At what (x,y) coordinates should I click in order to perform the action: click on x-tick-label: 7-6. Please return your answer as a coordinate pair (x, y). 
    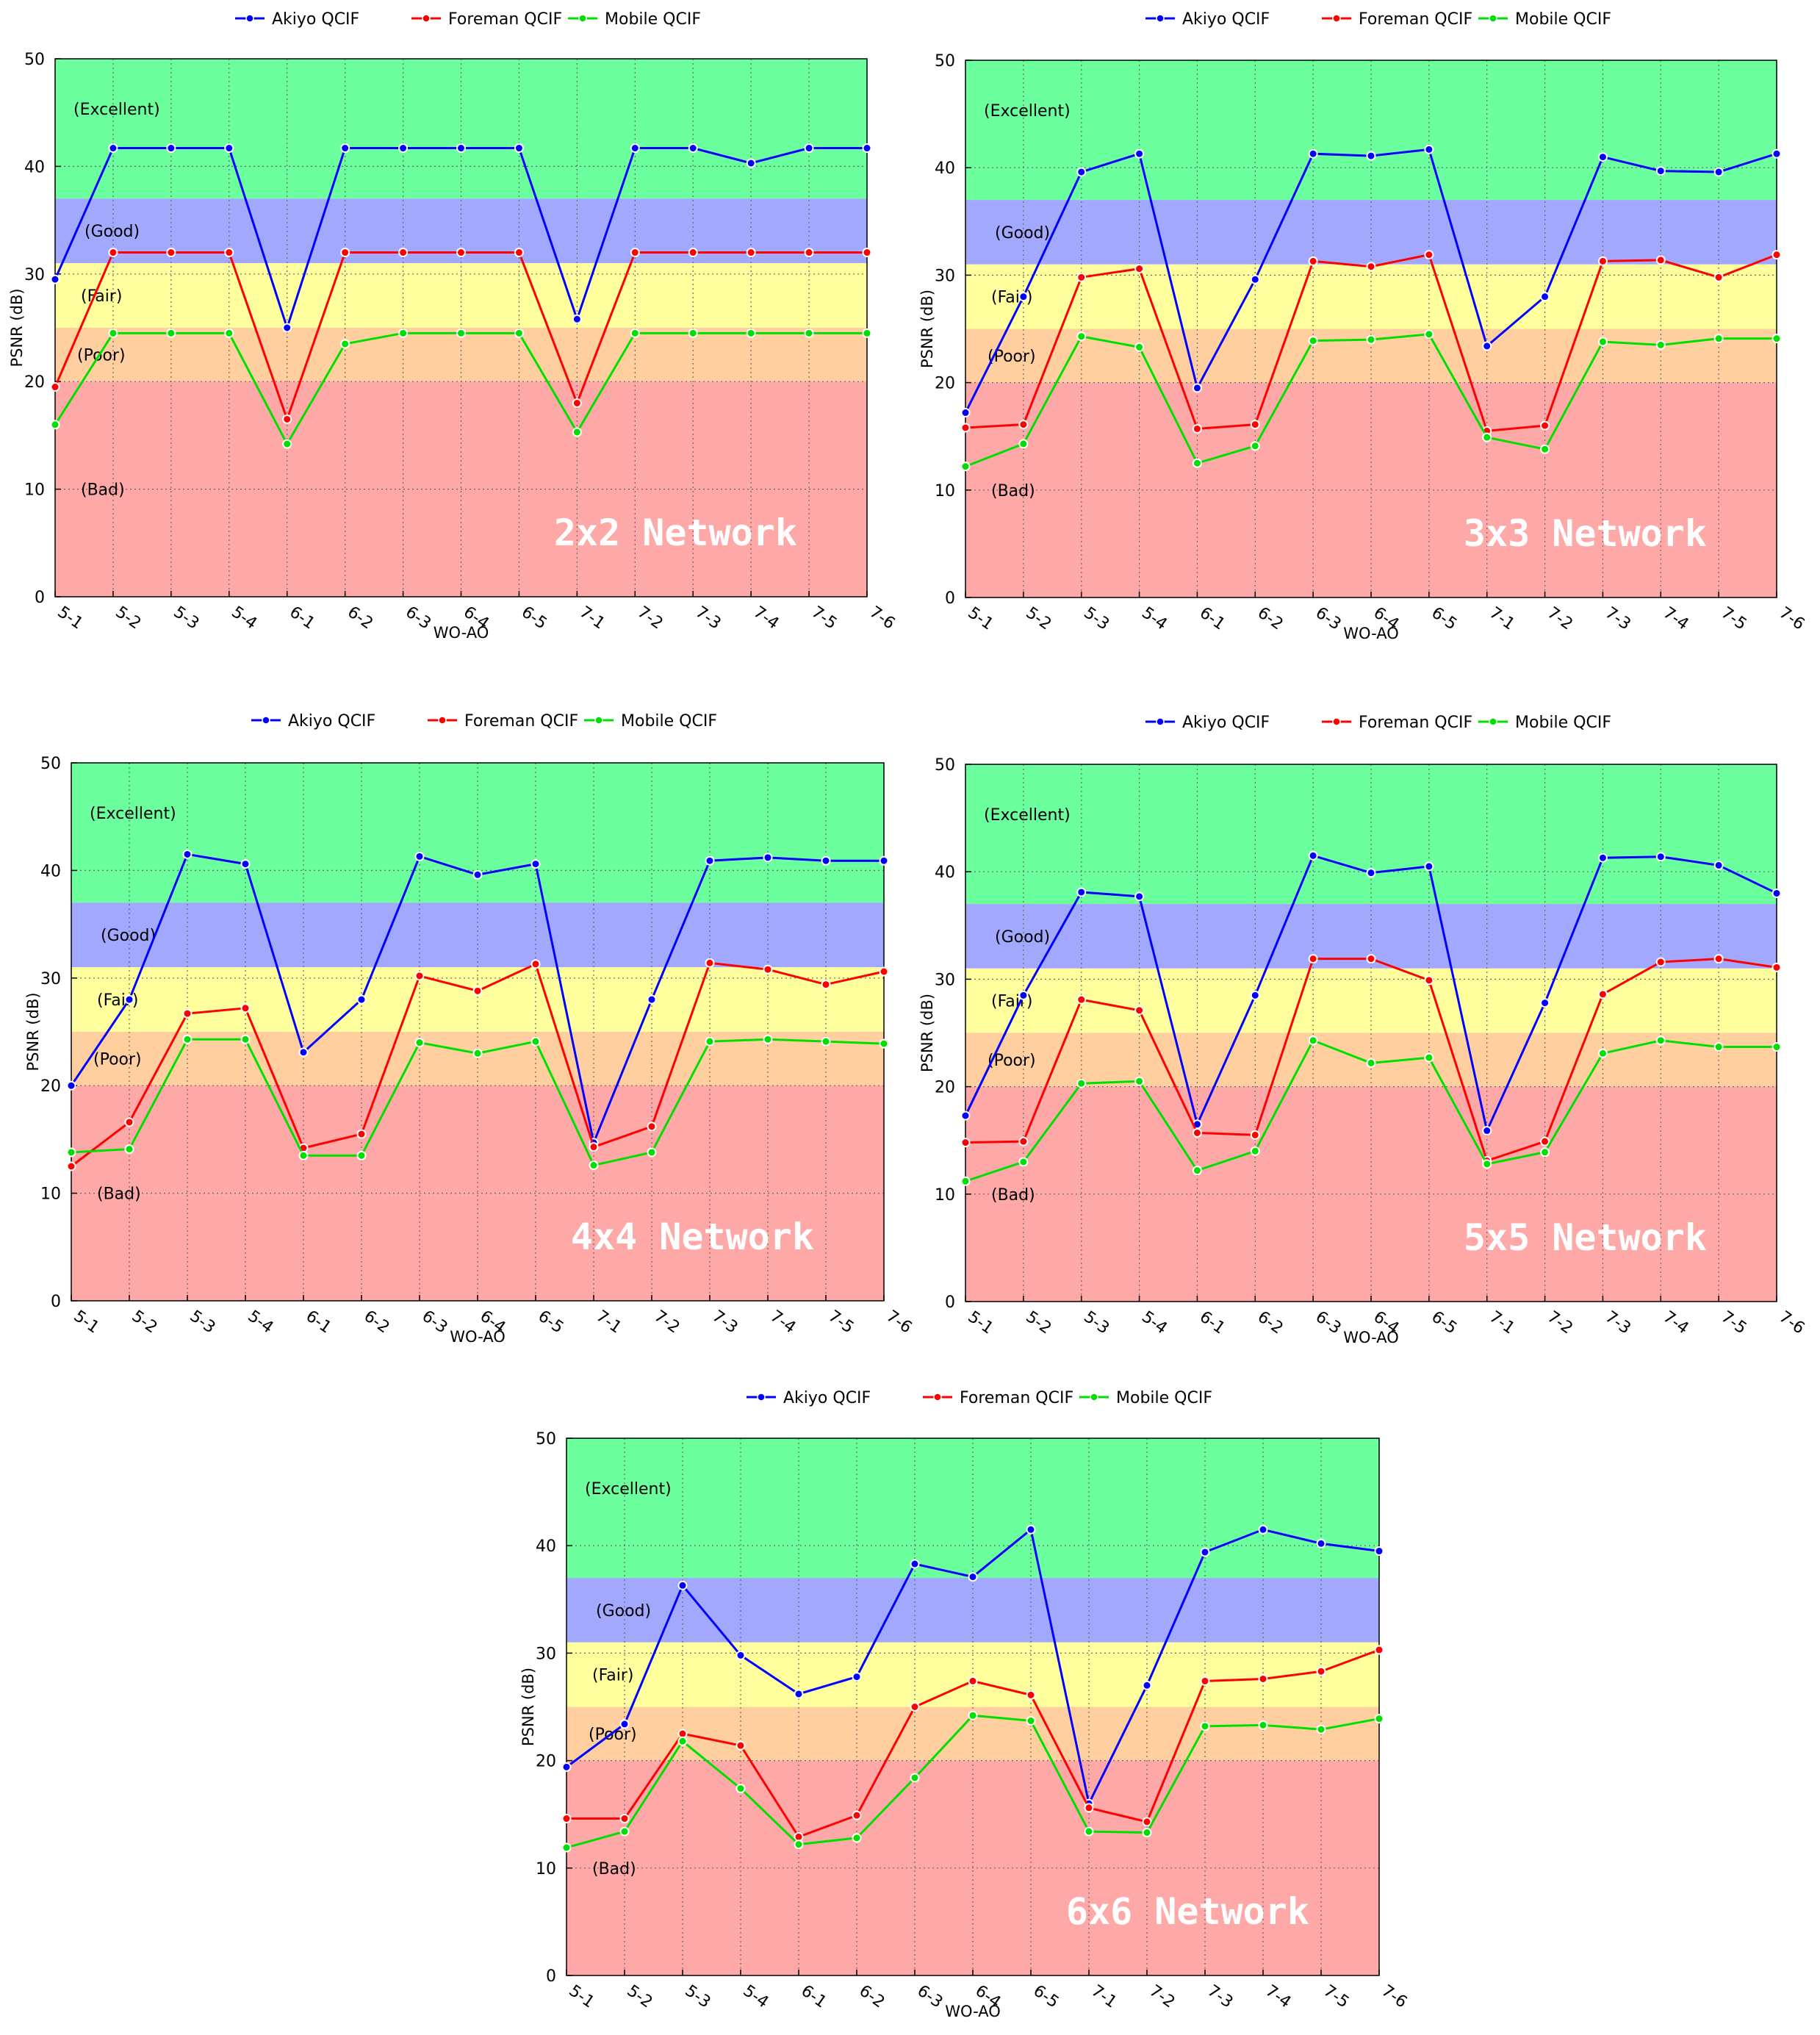
    Looking at the image, I should click on (1792, 1322).